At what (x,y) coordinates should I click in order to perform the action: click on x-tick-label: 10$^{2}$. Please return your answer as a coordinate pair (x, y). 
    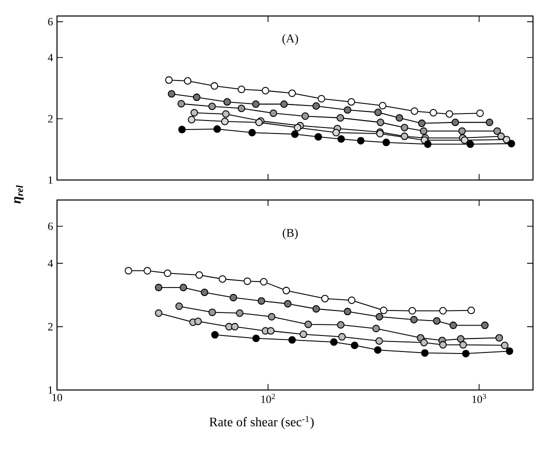
    Looking at the image, I should click on (268, 399).